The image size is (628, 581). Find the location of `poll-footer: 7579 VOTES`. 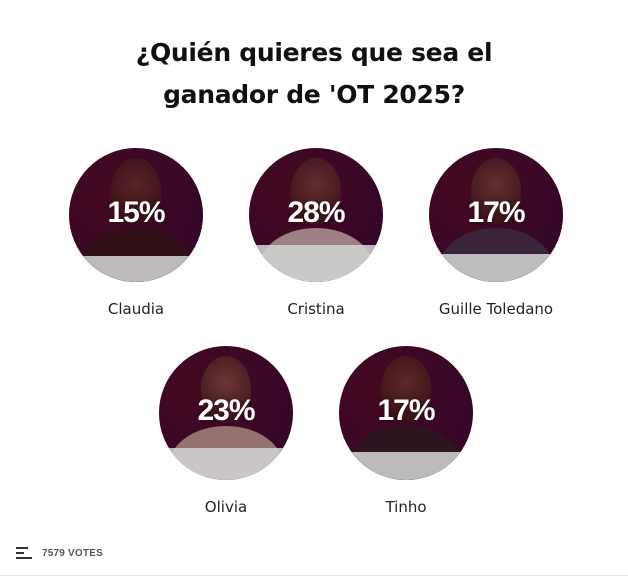

poll-footer: 7579 VOTES is located at coordinates (59, 553).